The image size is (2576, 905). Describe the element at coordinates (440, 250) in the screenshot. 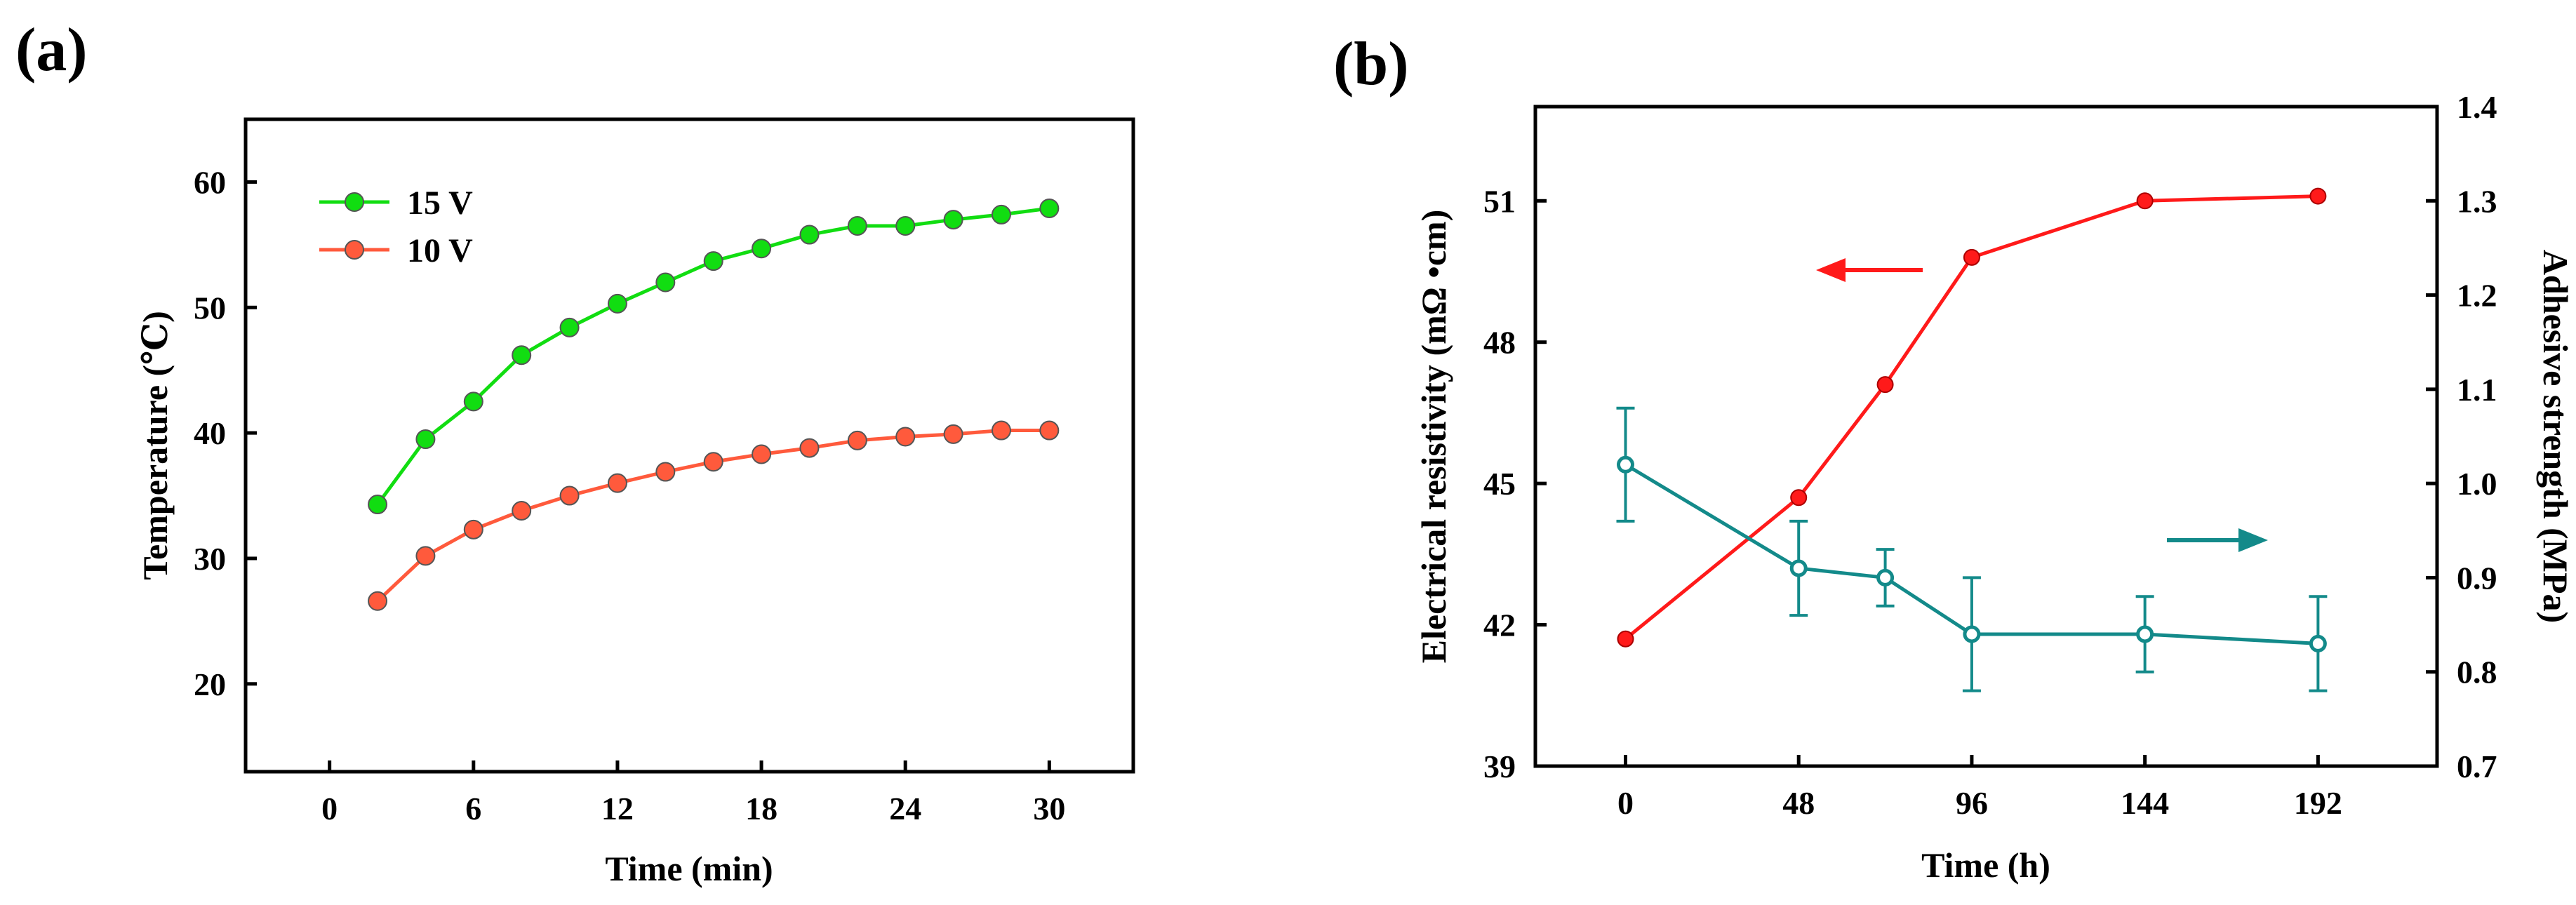

I see `chart-a-legend-label: 10 V` at that location.